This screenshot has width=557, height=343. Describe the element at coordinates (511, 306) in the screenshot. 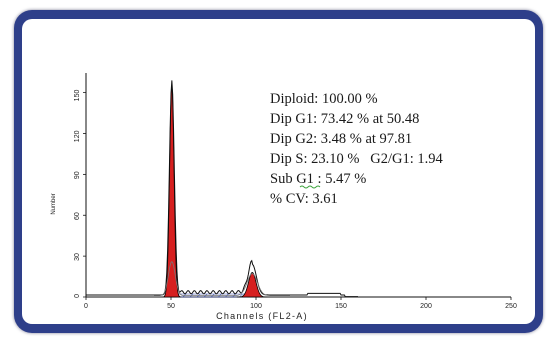

I see `x-tick-label: 250` at that location.